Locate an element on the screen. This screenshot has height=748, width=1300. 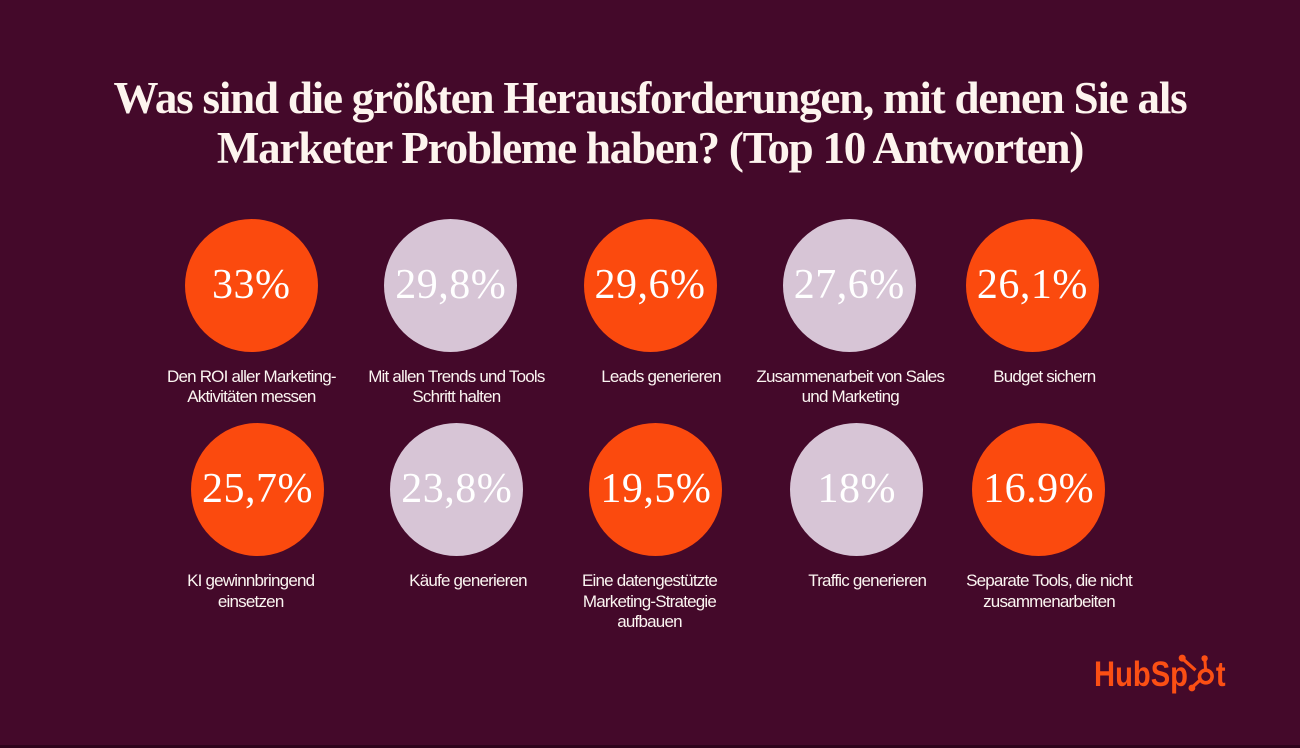
svg-text: HubSp is located at coordinates (1141, 674).